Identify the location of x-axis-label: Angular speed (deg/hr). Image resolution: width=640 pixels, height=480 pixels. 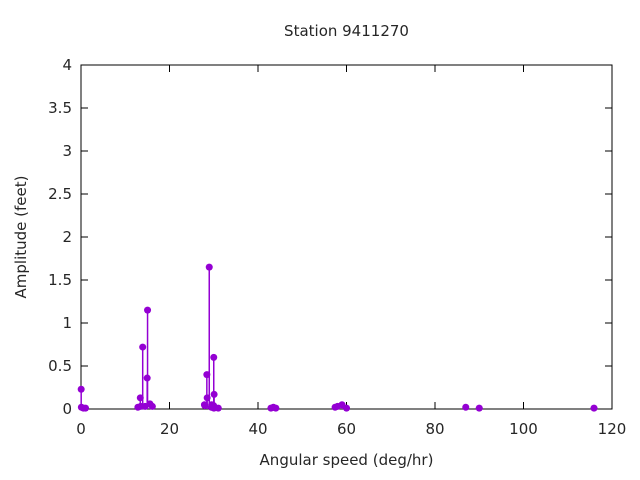
(346, 460).